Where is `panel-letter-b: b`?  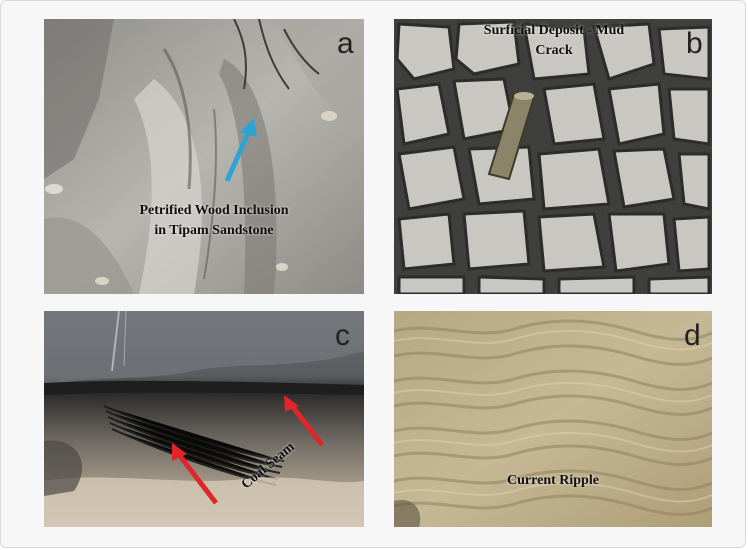 panel-letter-b: b is located at coordinates (694, 43).